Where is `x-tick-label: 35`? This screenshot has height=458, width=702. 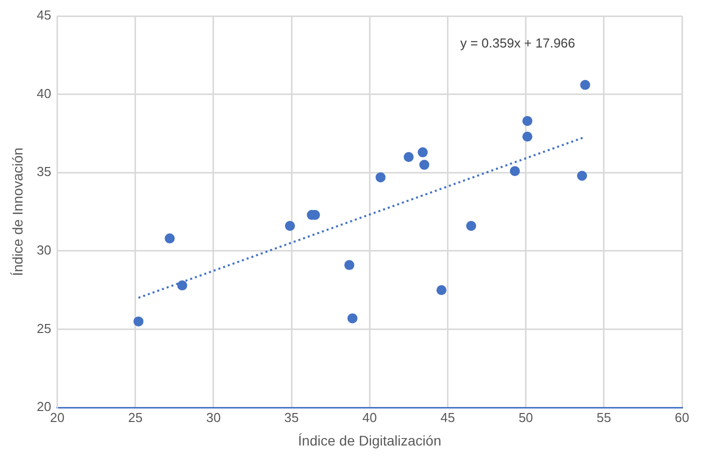
x-tick-label: 35 is located at coordinates (291, 417).